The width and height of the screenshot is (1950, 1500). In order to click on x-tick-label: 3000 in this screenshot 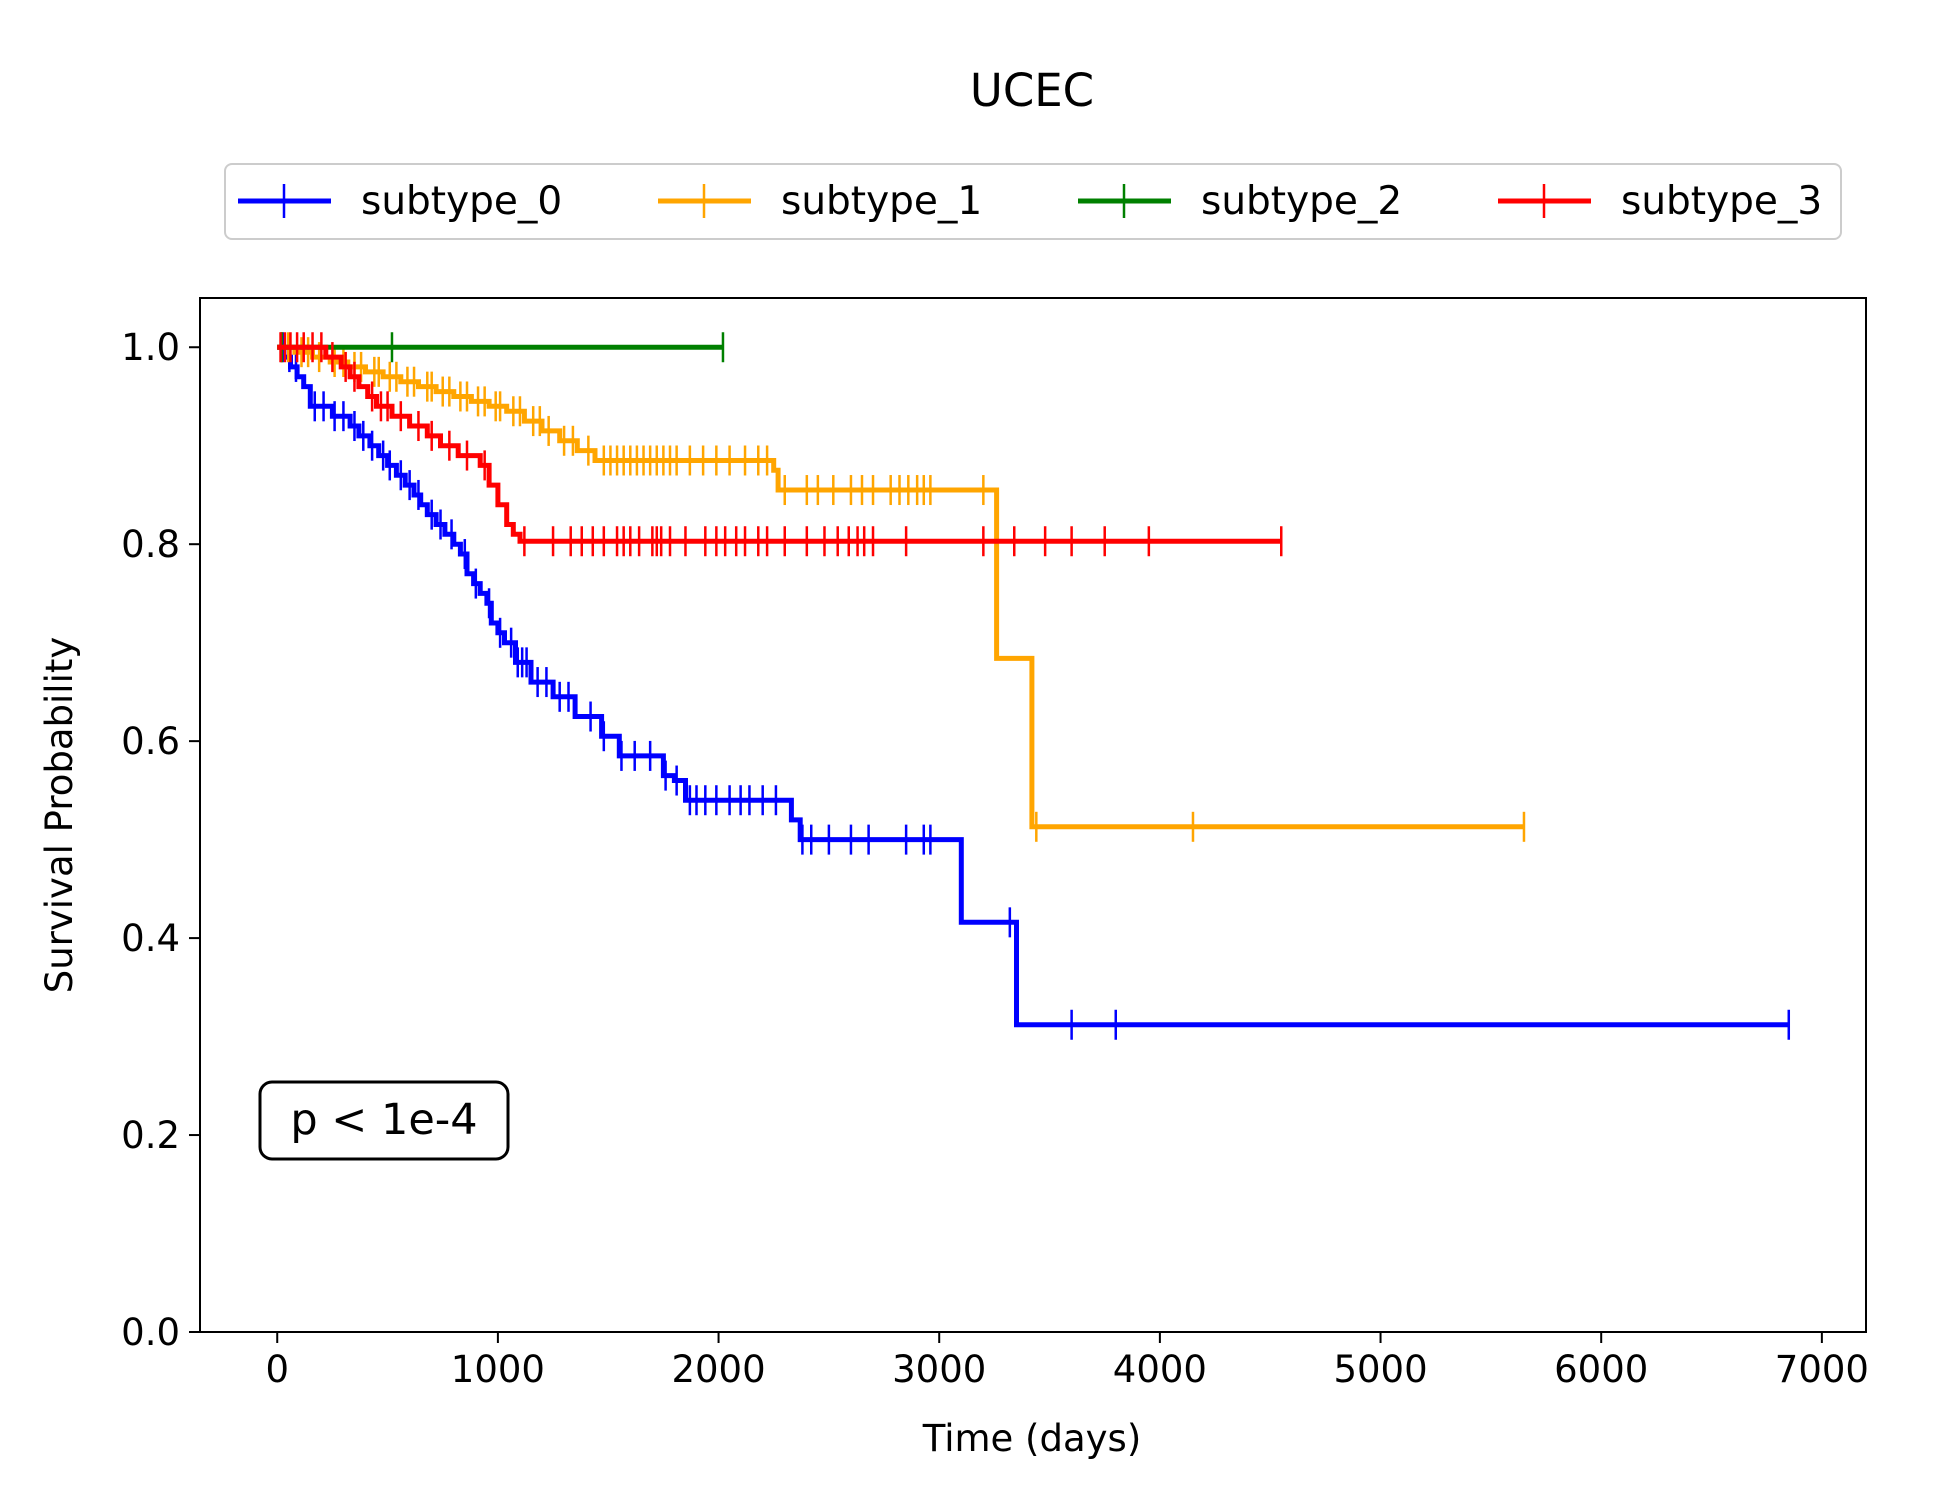, I will do `click(939, 1369)`.